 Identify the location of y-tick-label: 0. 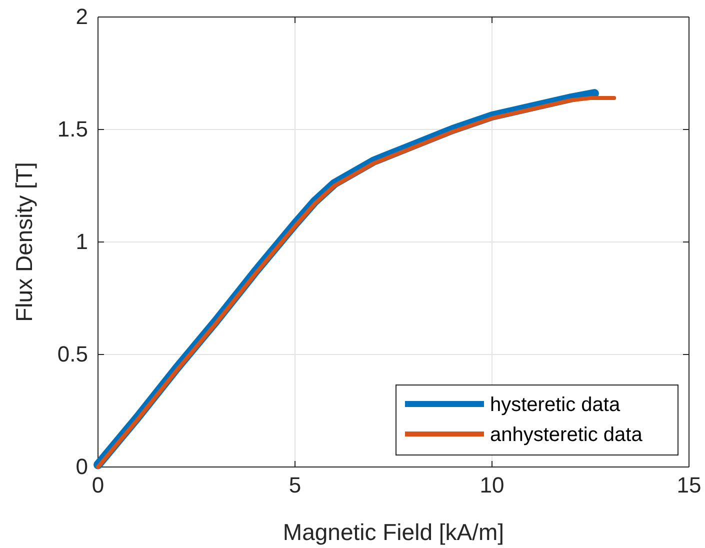
(82, 467).